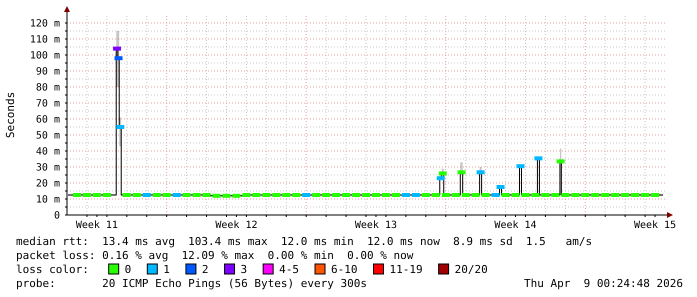 Image resolution: width=697 pixels, height=297 pixels. I want to click on y-tick-label: 80 m, so click(48, 88).